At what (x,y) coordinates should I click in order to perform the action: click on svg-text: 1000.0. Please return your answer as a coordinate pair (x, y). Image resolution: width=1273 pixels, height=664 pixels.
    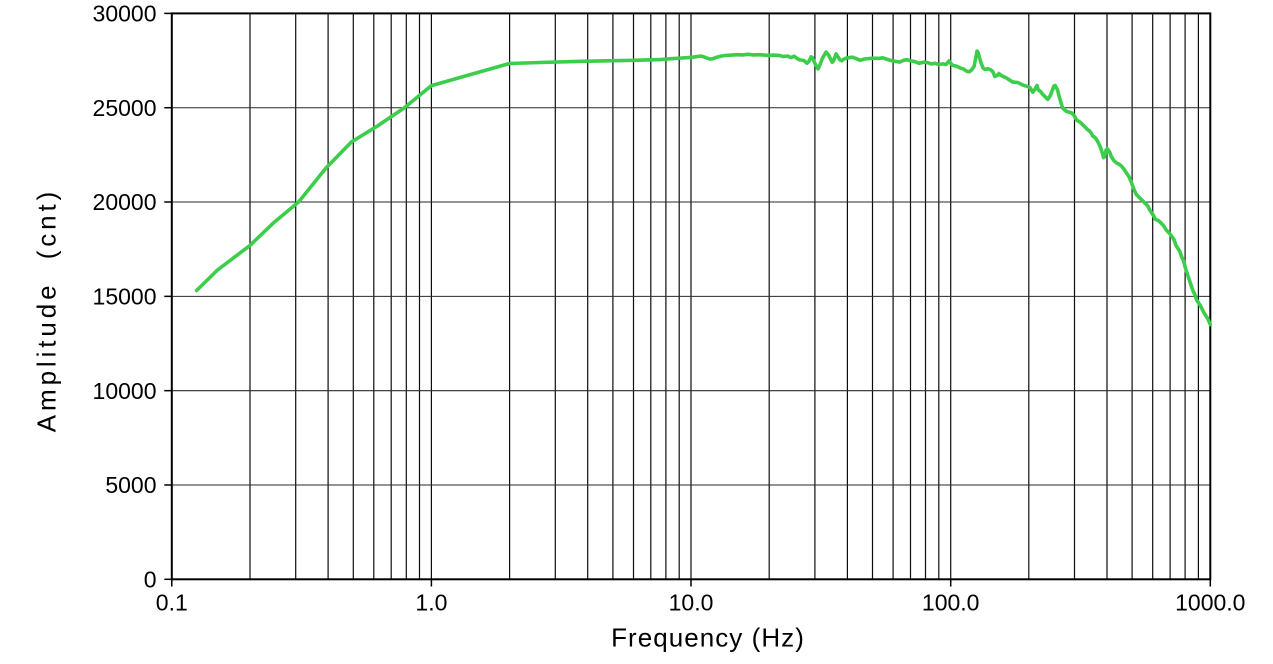
    Looking at the image, I should click on (1210, 603).